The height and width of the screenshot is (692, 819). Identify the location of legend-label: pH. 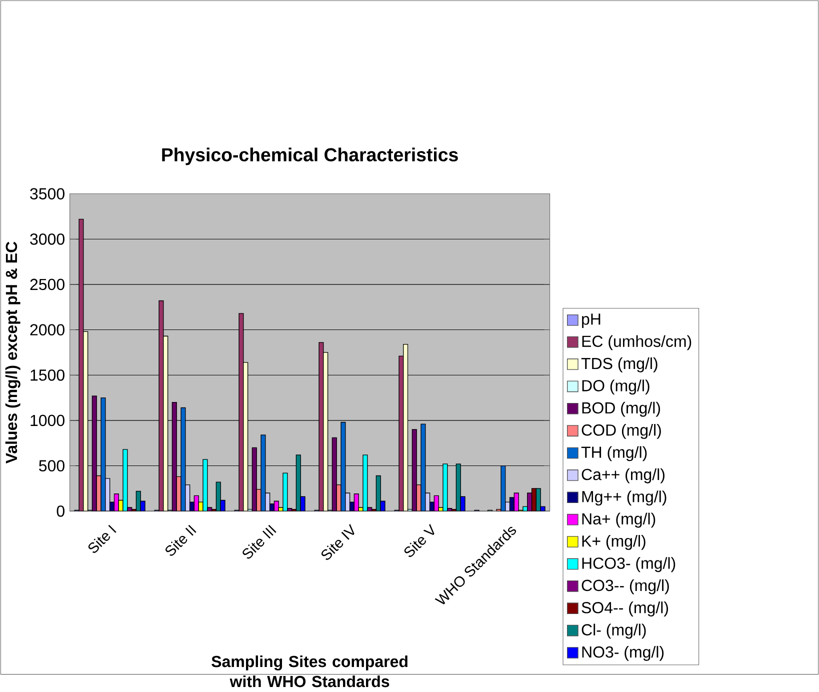
(591, 321).